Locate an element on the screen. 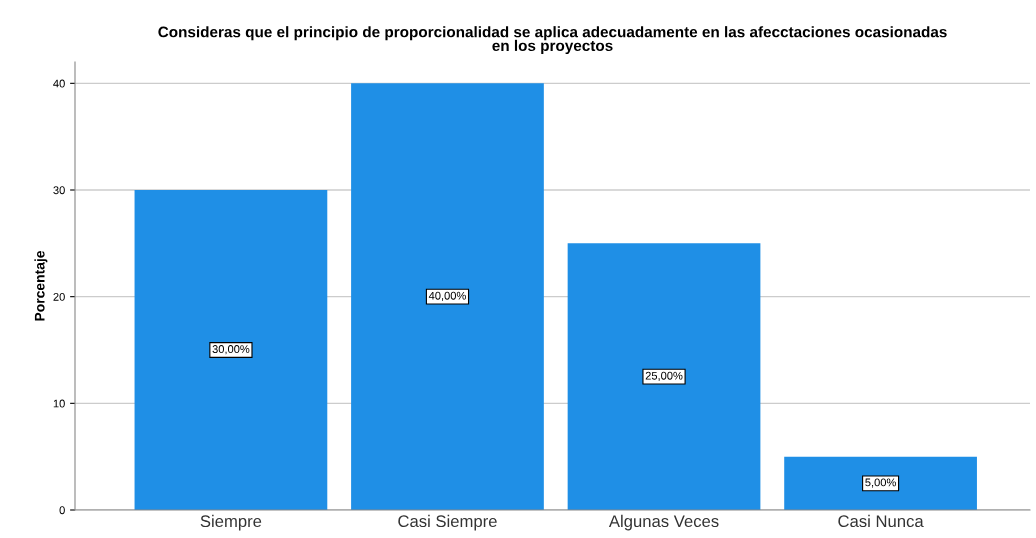  y-axis-title: Porcentaje is located at coordinates (41, 285).